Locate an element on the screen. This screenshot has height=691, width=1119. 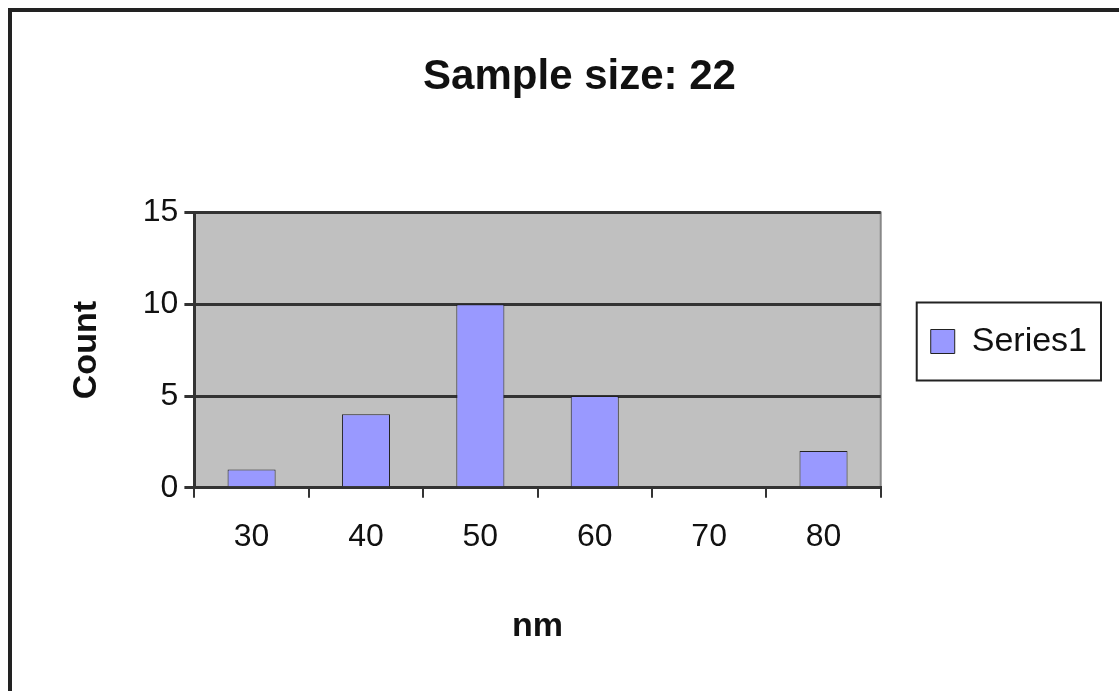
legend-label: Series1 is located at coordinates (1029, 338).